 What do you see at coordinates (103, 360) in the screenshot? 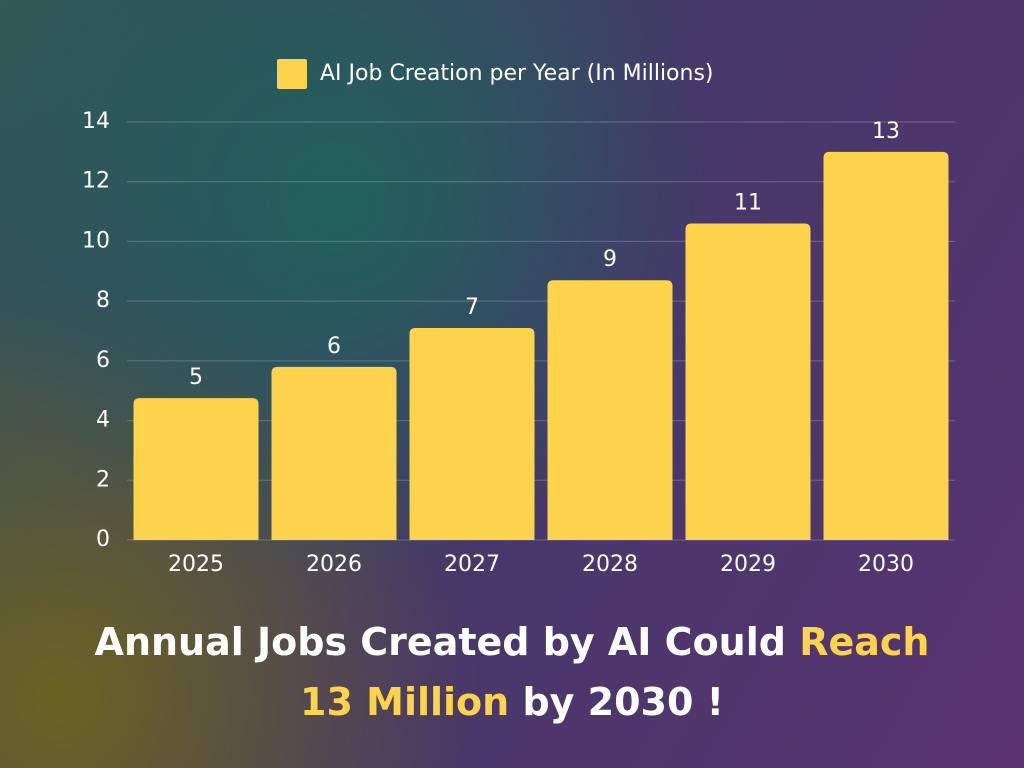
I see `y-tick-label: 6` at bounding box center [103, 360].